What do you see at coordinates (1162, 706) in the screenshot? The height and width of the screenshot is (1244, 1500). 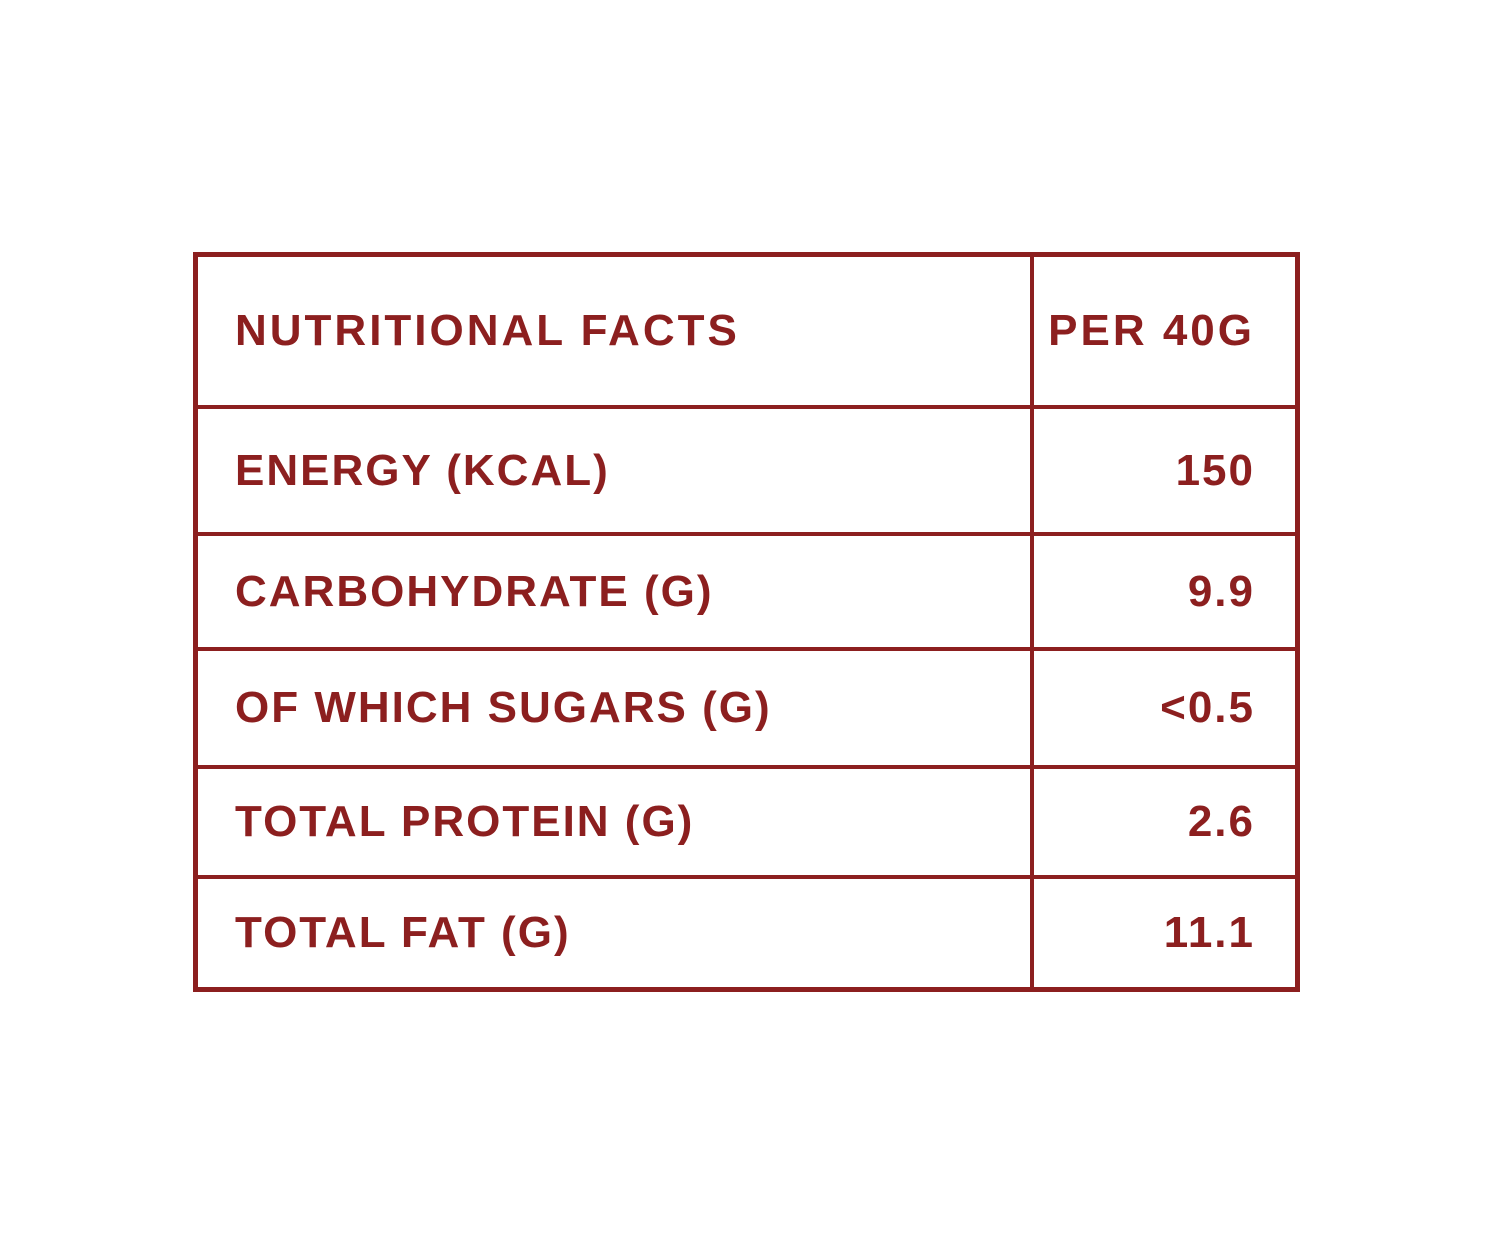 I see `row-sugars-value: <0.5` at bounding box center [1162, 706].